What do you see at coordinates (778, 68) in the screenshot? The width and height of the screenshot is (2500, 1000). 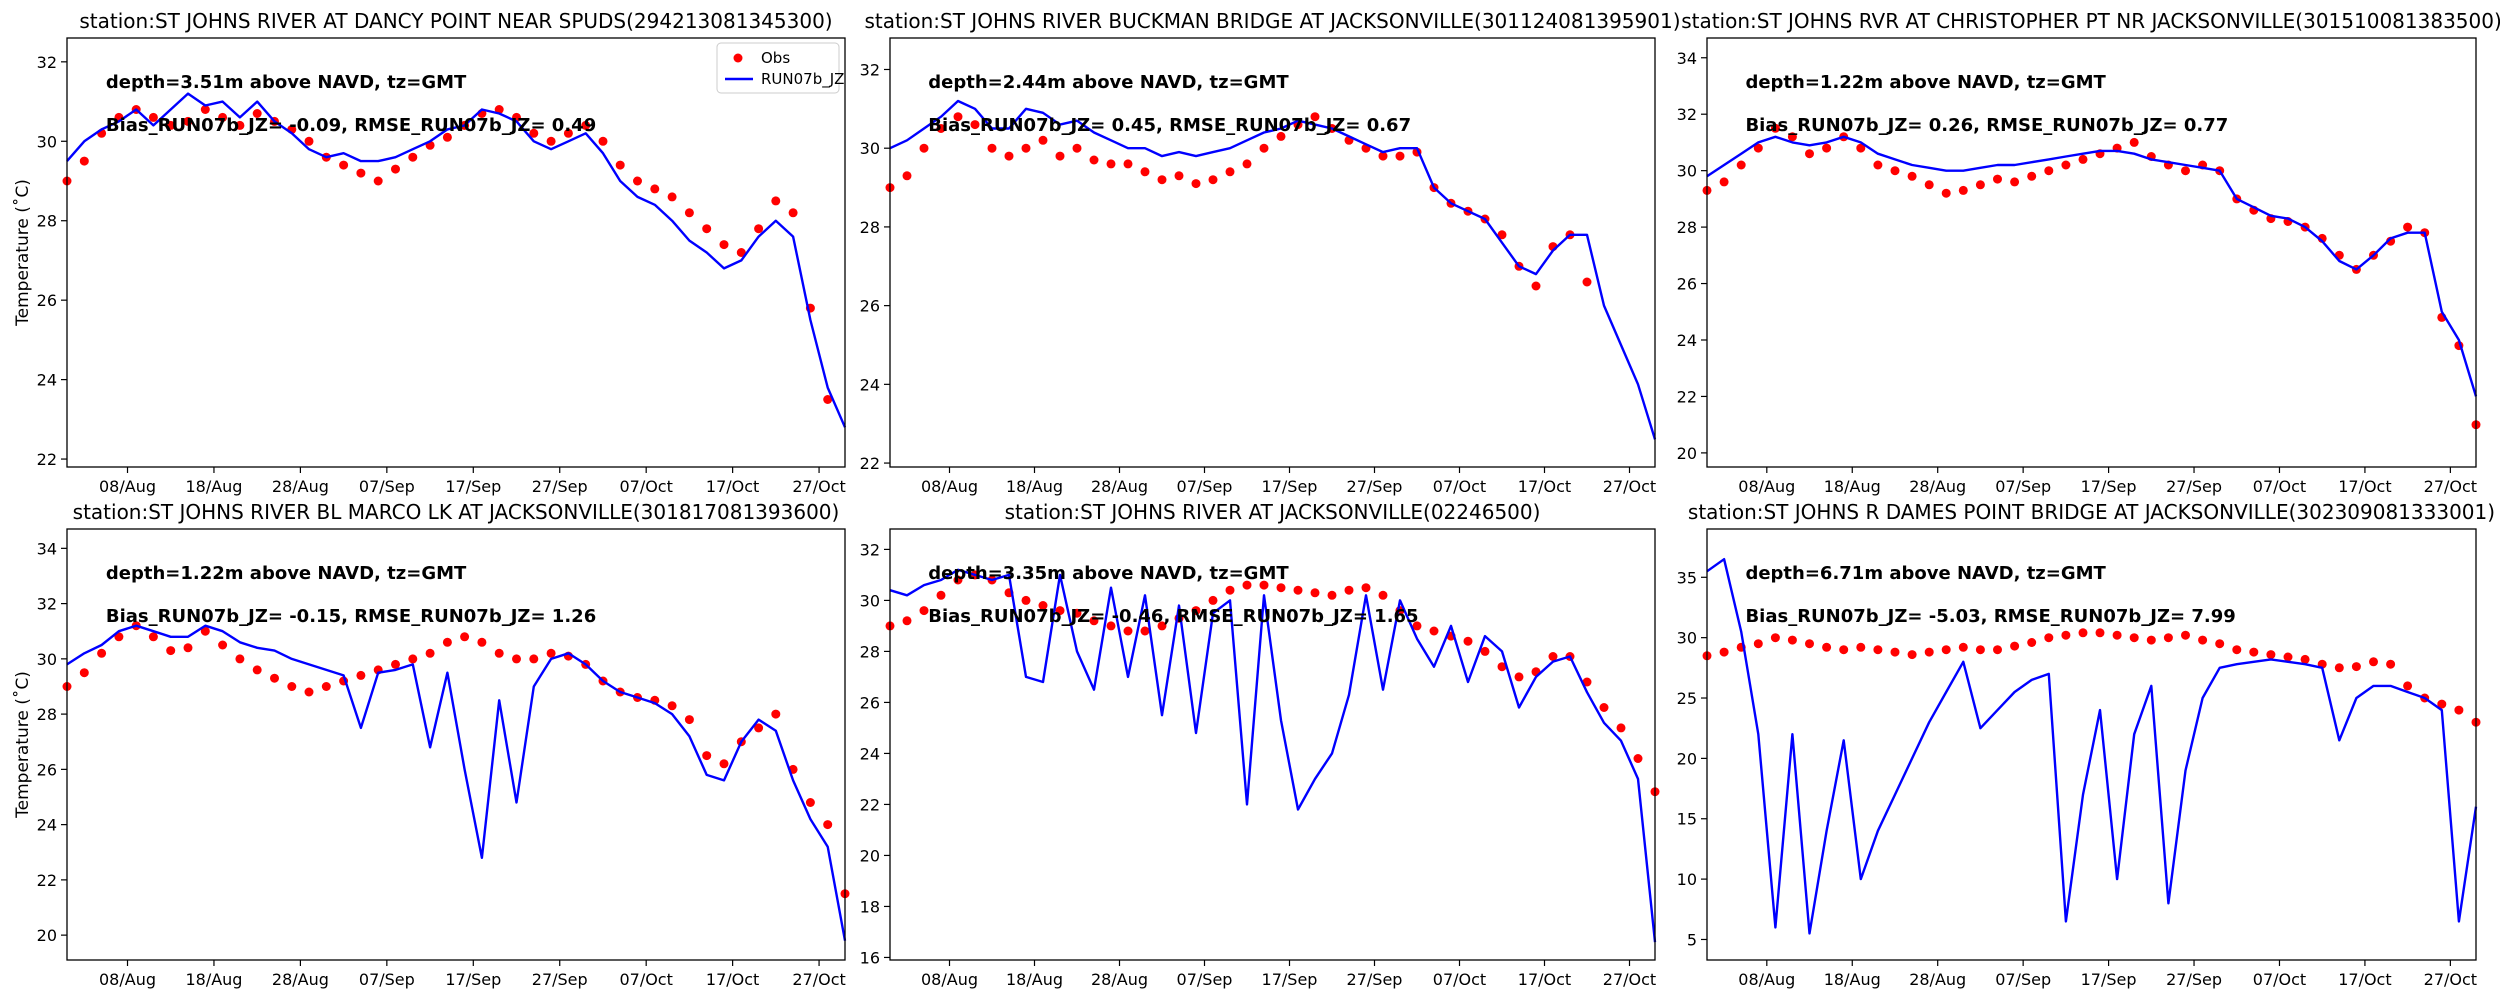 I see `legend-box` at bounding box center [778, 68].